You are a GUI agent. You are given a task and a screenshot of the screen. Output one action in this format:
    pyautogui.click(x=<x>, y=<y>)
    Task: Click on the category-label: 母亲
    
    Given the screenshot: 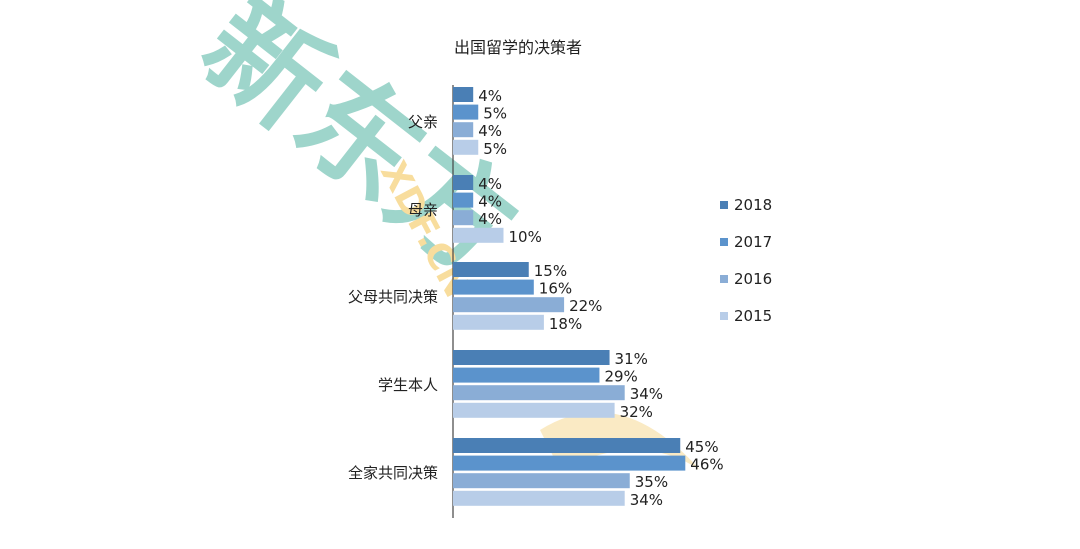 What is the action you would take?
    pyautogui.click(x=423, y=210)
    